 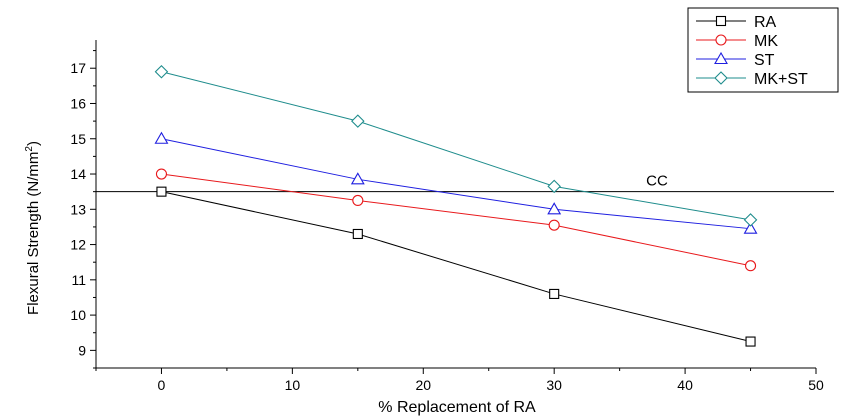 I want to click on y-tick-label: 16, so click(x=78, y=103).